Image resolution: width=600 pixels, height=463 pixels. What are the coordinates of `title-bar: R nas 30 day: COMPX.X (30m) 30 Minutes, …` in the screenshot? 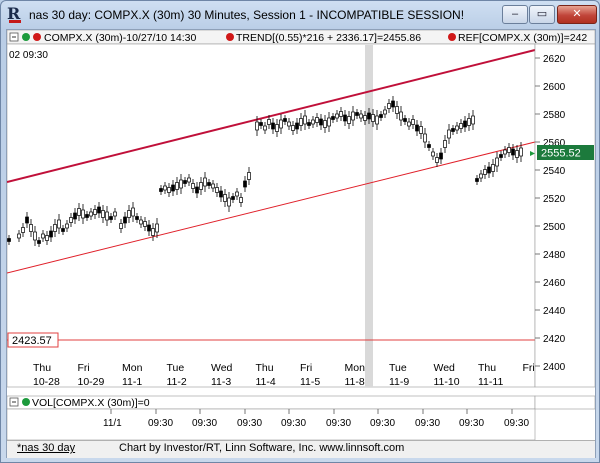 It's located at (300, 15).